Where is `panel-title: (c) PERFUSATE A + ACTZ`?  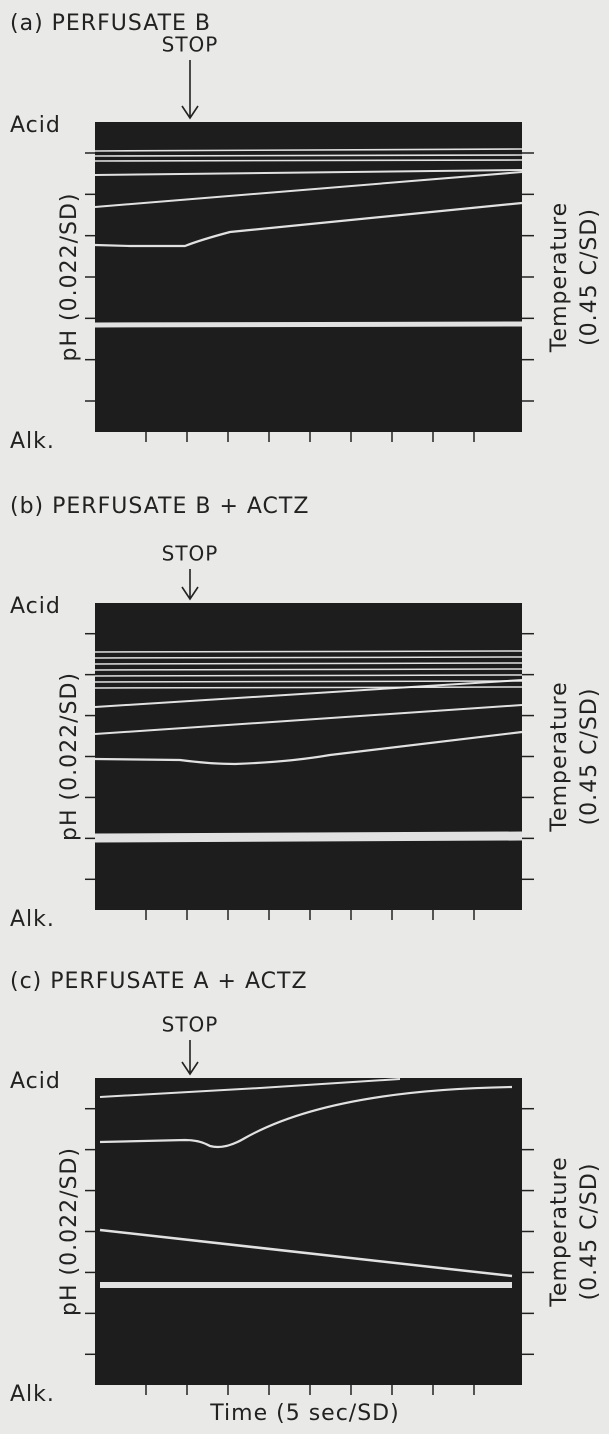 panel-title: (c) PERFUSATE A + ACTZ is located at coordinates (159, 981).